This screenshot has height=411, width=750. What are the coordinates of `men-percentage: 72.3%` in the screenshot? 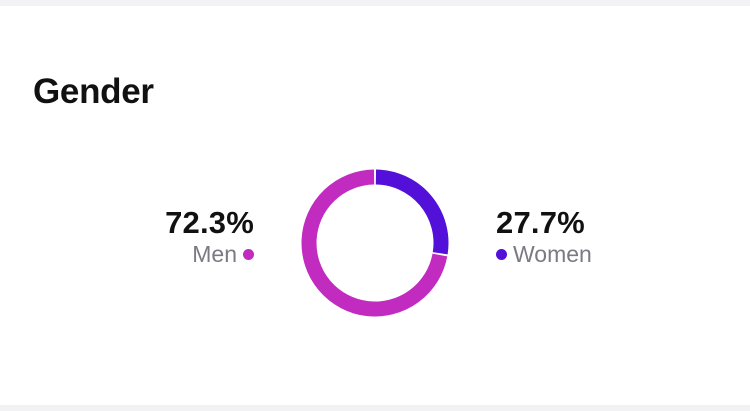 It's located at (209, 222).